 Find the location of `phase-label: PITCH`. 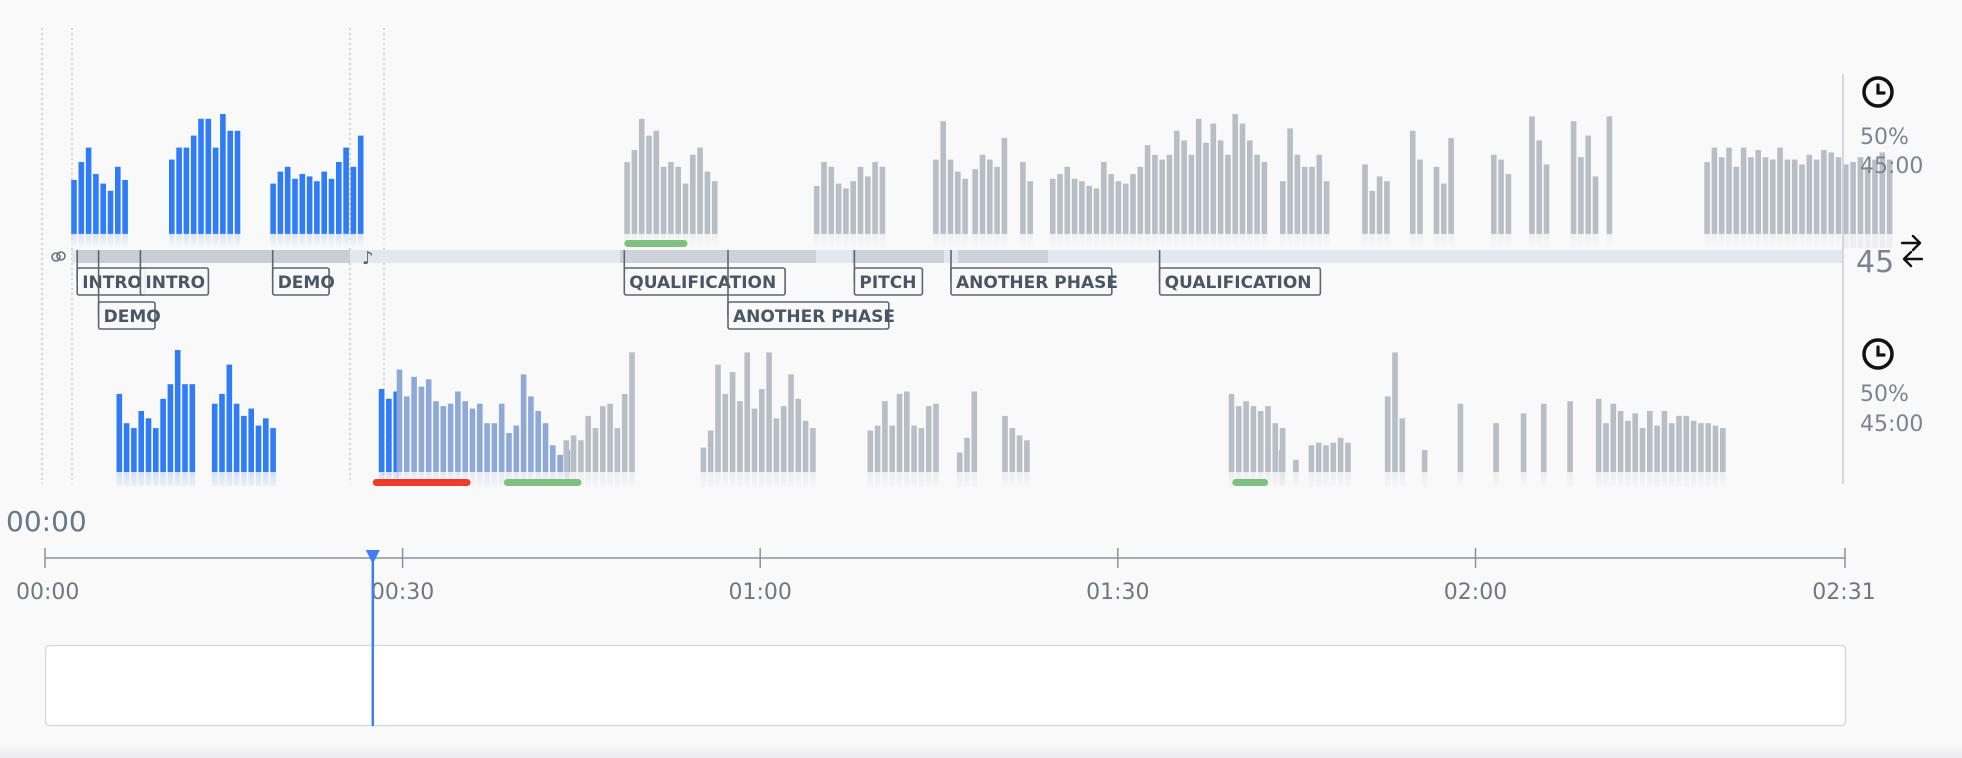

phase-label: PITCH is located at coordinates (887, 283).